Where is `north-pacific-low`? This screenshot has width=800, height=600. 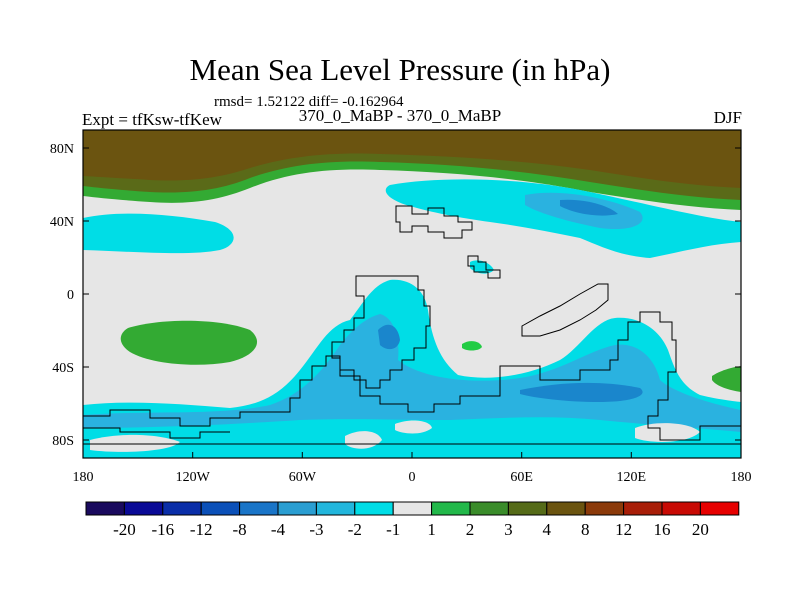
north-pacific-low is located at coordinates (158, 233).